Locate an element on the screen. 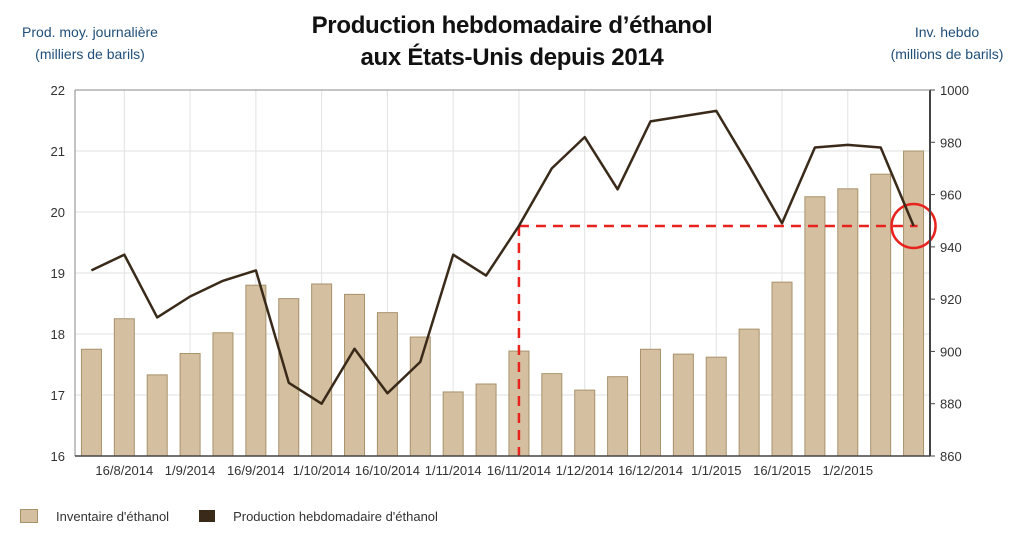 This screenshot has height=537, width=1024. left-tick-label: 18 is located at coordinates (58, 334).